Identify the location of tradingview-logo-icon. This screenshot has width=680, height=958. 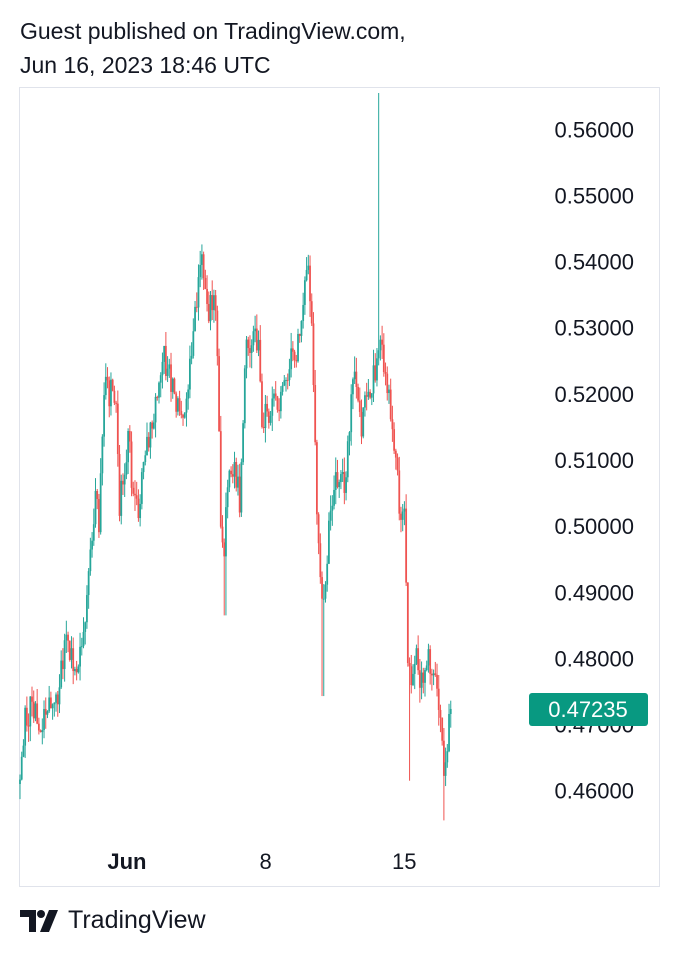
(39, 920).